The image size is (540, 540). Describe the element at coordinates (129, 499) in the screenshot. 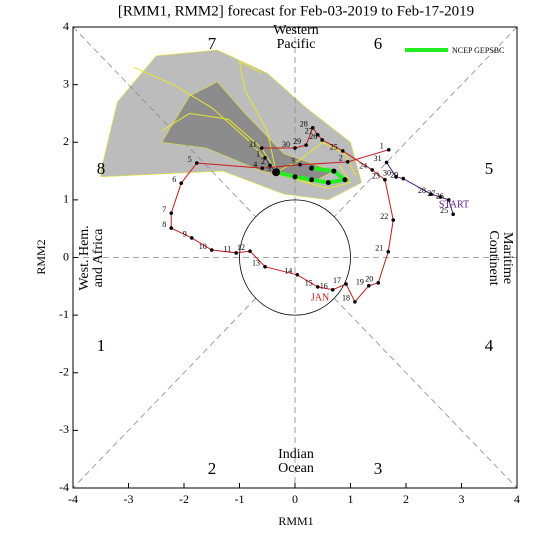

I see `x-tick-label: -3` at that location.